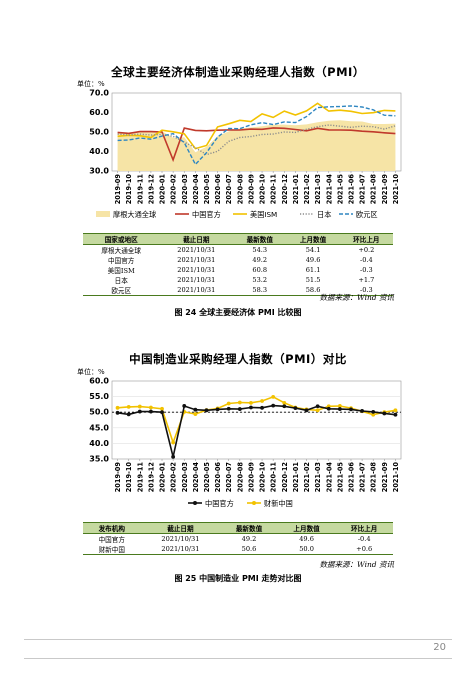 This screenshot has width=476, height=673. What do you see at coordinates (121, 290) in the screenshot?
I see `table-cell: 欧元区` at bounding box center [121, 290].